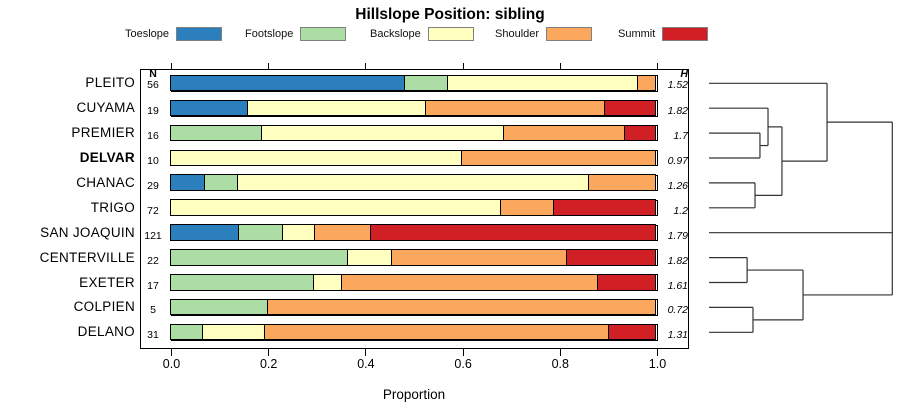 This screenshot has width=900, height=420. Describe the element at coordinates (450, 14) in the screenshot. I see `chart-title: Hillslope Position: sibling` at that location.